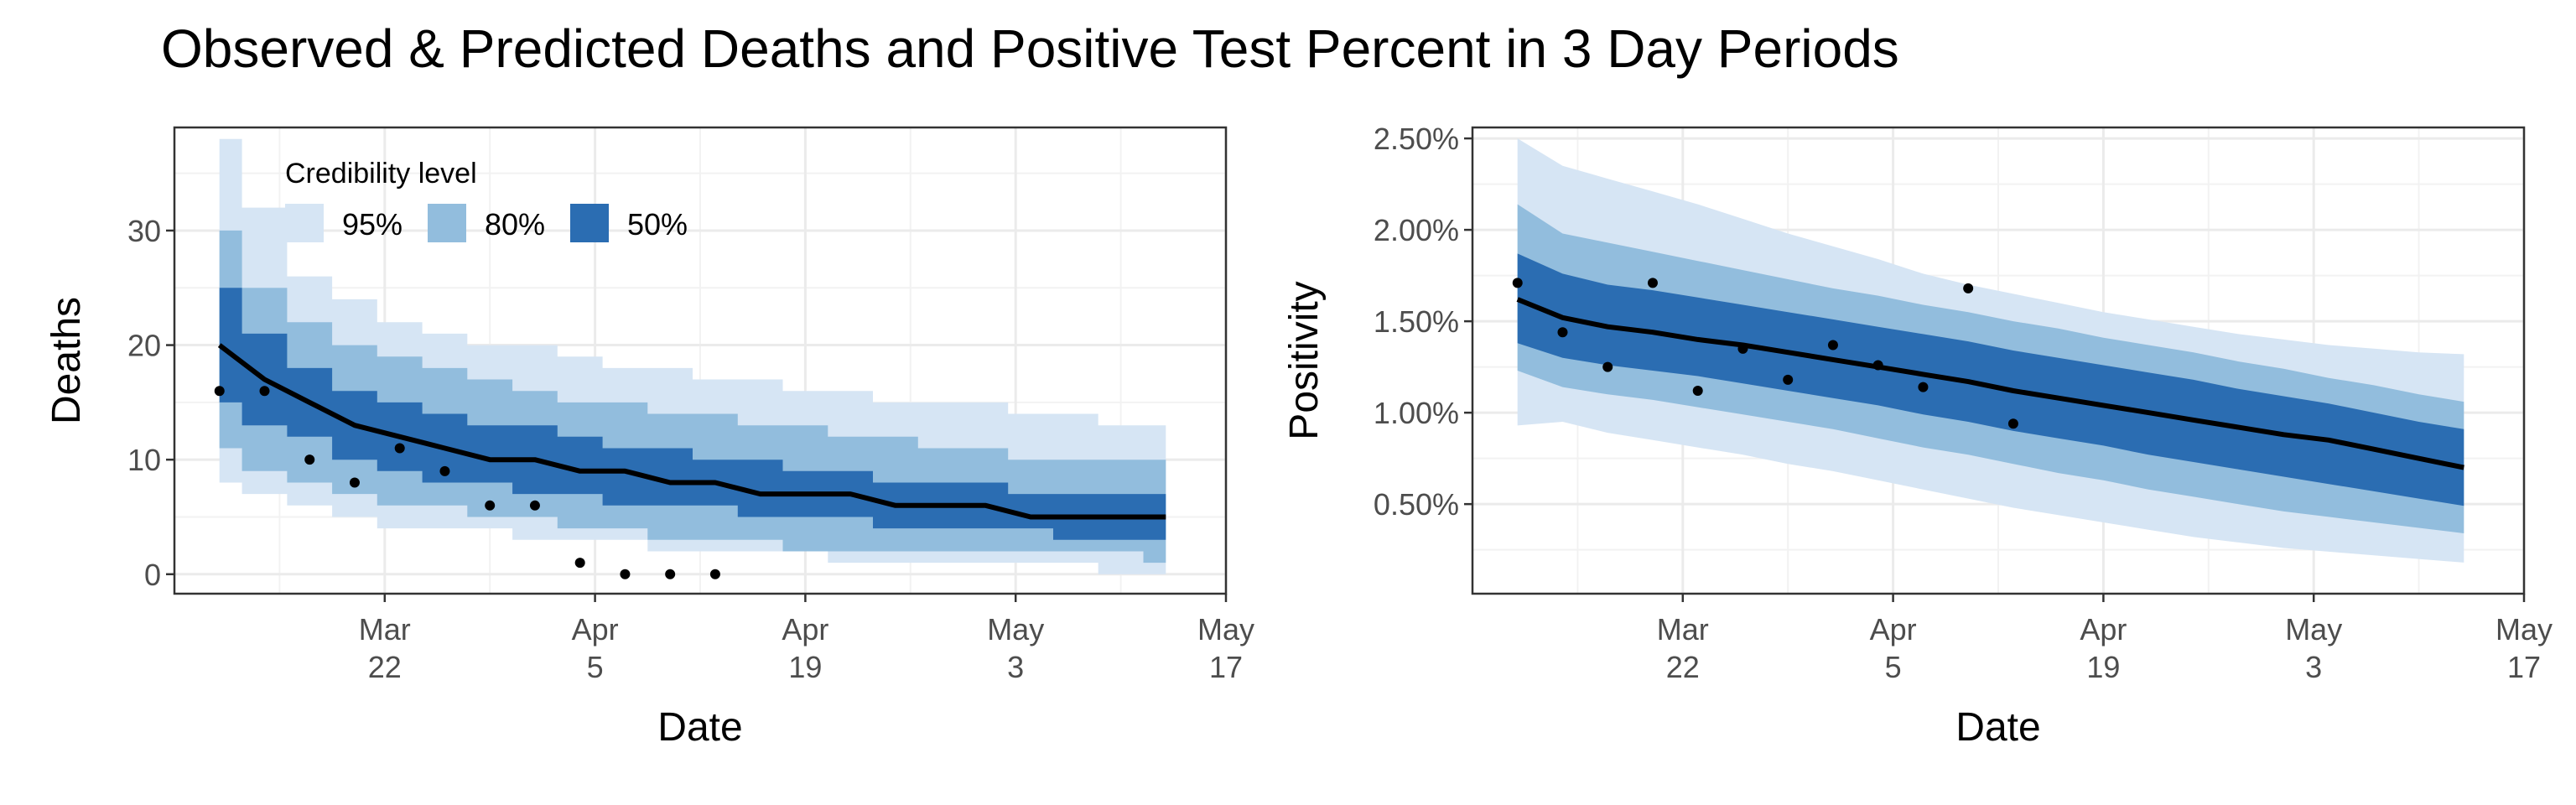 Image resolution: width=2576 pixels, height=805 pixels. What do you see at coordinates (1990, 383) in the screenshot?
I see `positivity-median-line` at bounding box center [1990, 383].